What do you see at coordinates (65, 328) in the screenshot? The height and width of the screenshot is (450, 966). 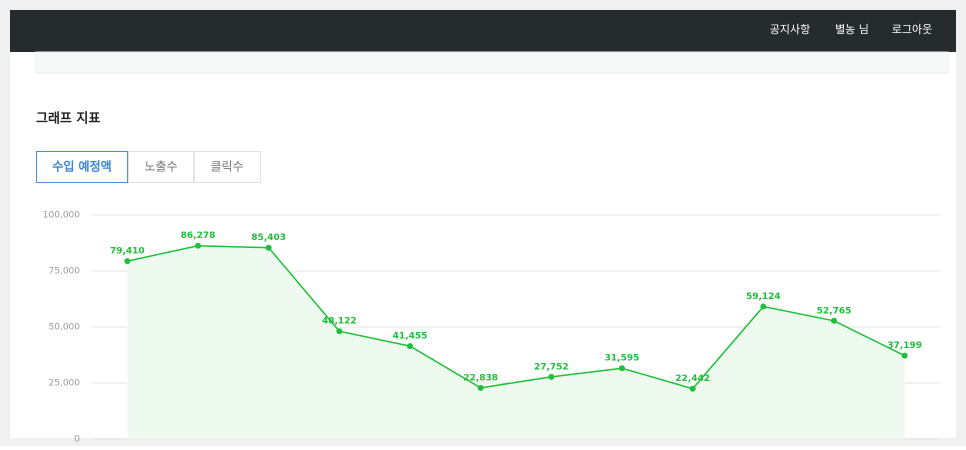 I see `y-tick-label: 50,000` at bounding box center [65, 328].